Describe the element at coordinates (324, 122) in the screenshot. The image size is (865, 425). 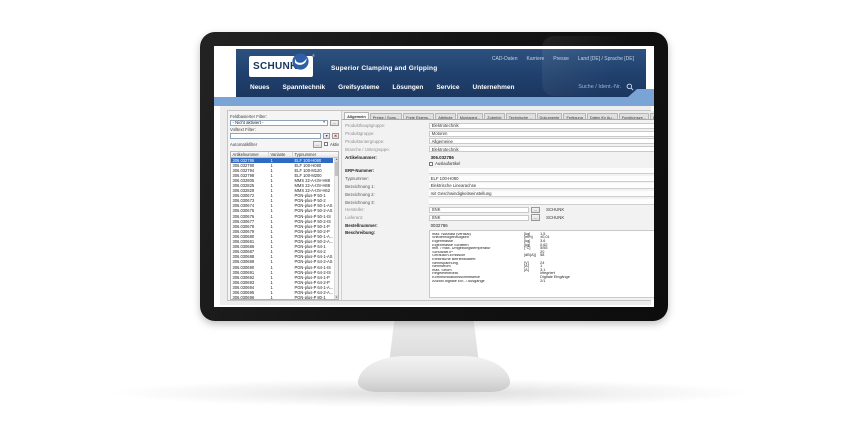
I see `chevron-down-icon: ▼` at that location.